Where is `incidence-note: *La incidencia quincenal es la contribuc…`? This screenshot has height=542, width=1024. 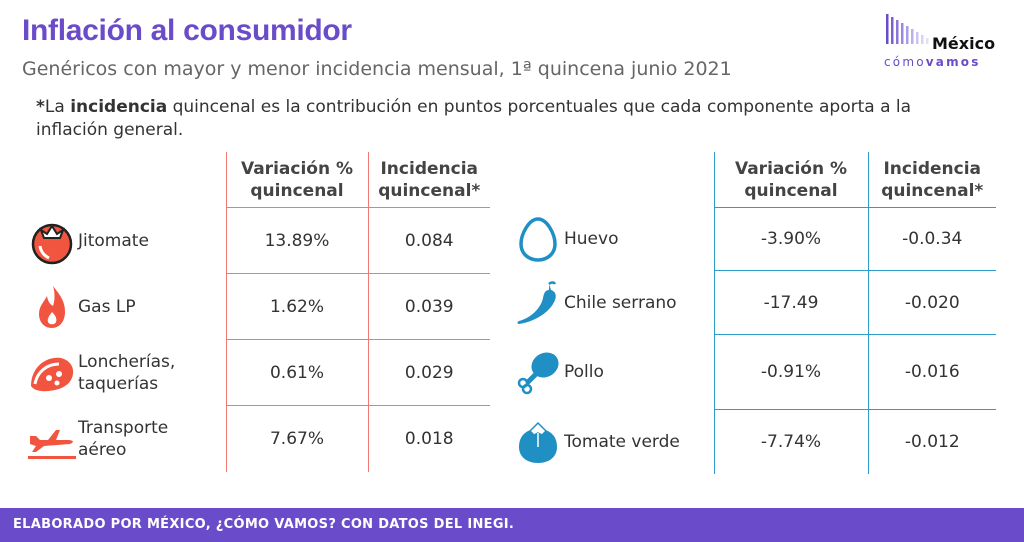
incidence-note: *La incidencia quincenal es la contribuc… is located at coordinates (474, 118).